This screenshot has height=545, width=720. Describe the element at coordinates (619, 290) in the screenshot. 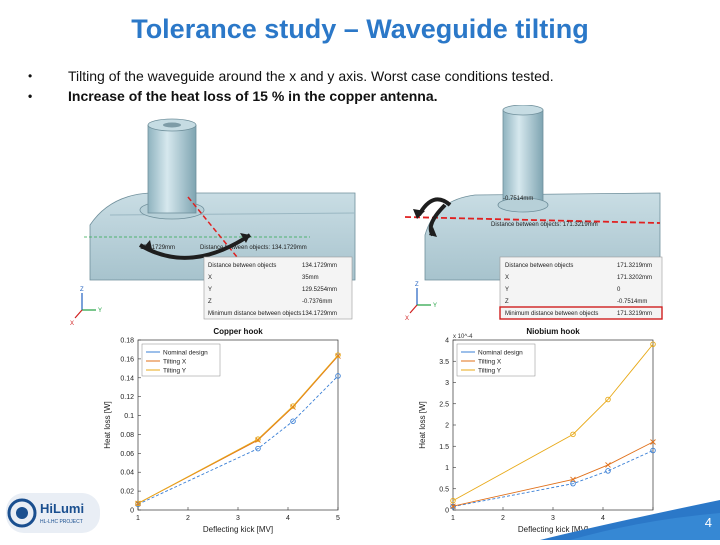

I see `table-value: 0` at that location.